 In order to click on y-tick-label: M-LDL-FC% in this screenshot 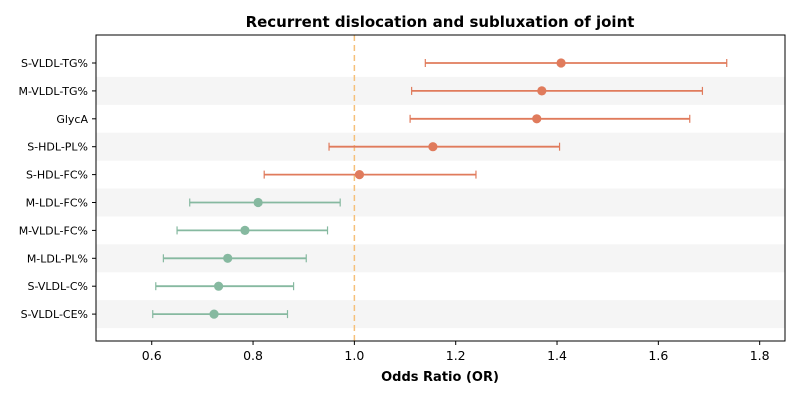, I will do `click(57, 203)`.